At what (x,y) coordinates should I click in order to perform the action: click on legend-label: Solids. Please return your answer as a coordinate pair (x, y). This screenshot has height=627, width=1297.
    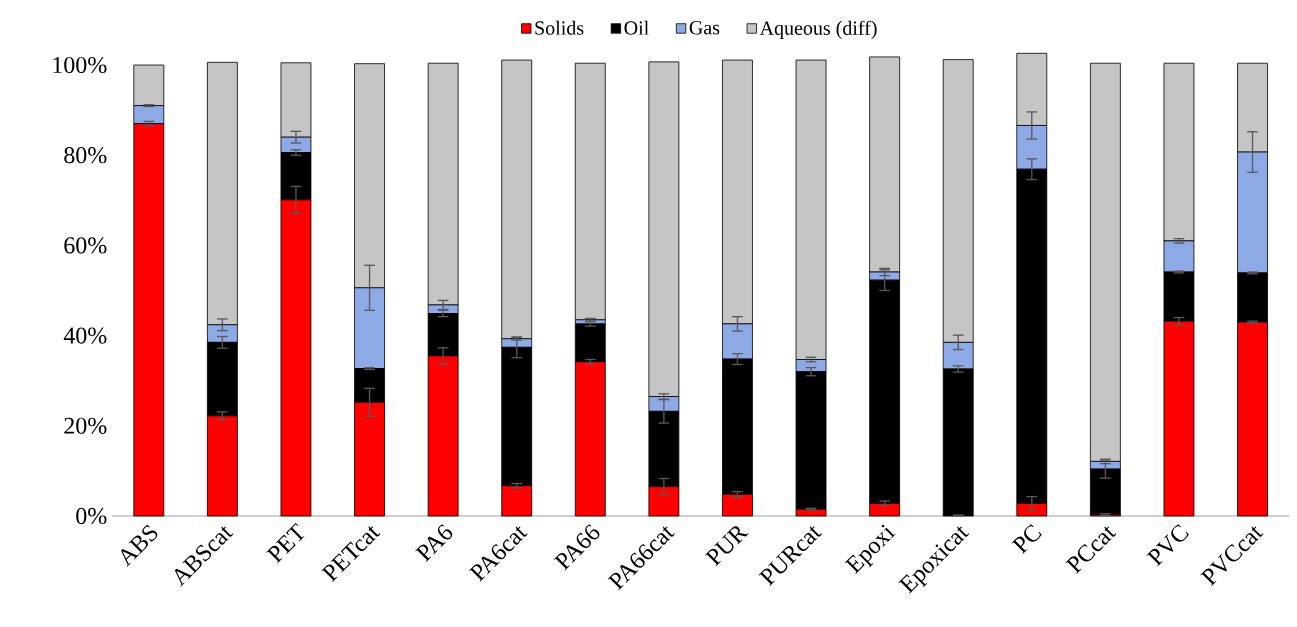
    Looking at the image, I should click on (559, 27).